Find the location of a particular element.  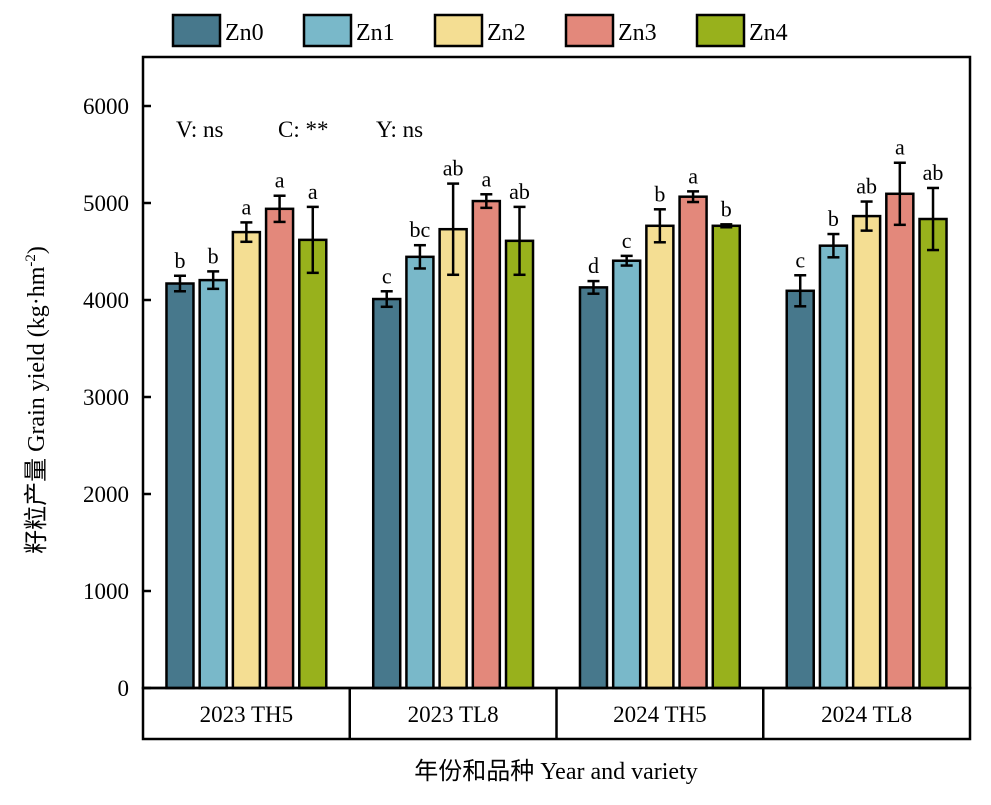

legend-swatch-zn3 is located at coordinates (589, 30).